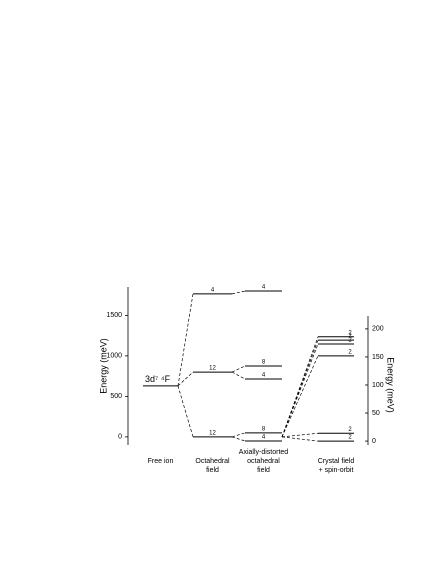 This screenshot has height=564, width=436. I want to click on y2-tick-label: 50, so click(376, 413).